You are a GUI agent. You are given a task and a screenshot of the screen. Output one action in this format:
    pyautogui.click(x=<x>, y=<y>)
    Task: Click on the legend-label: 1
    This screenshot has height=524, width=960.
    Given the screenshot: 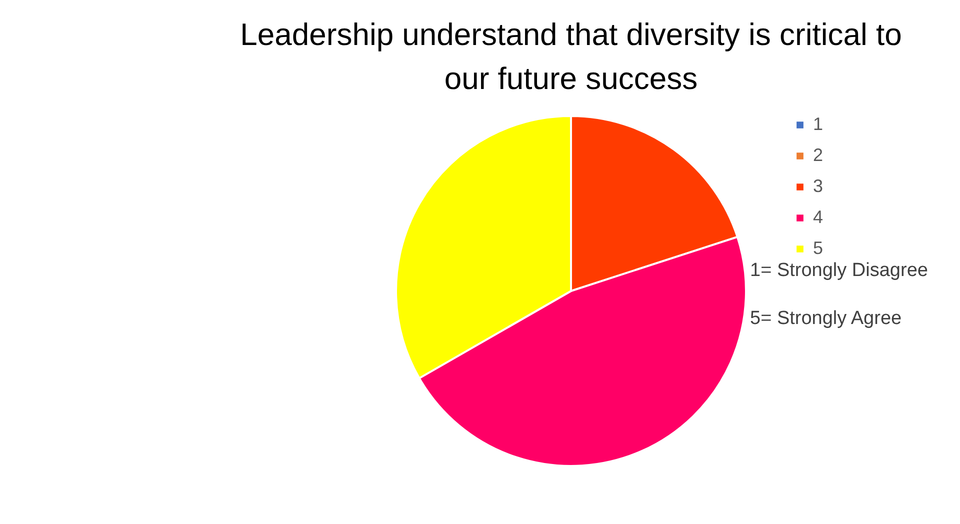 What is the action you would take?
    pyautogui.click(x=818, y=124)
    